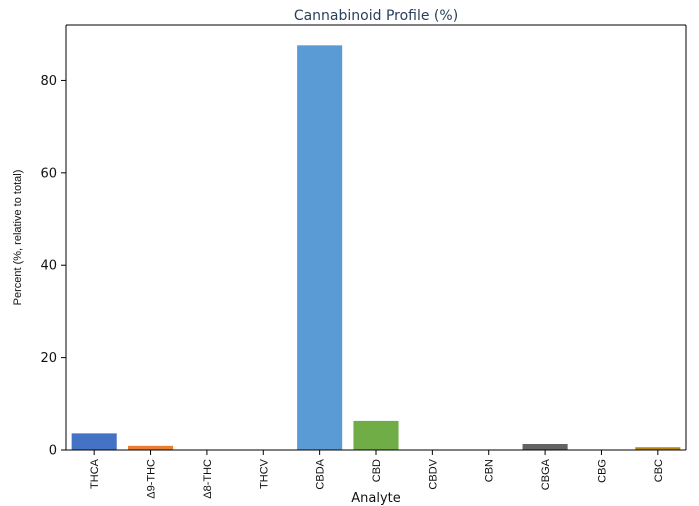 The image size is (699, 506). What do you see at coordinates (48, 358) in the screenshot?
I see `y-tick-label: 20` at bounding box center [48, 358].